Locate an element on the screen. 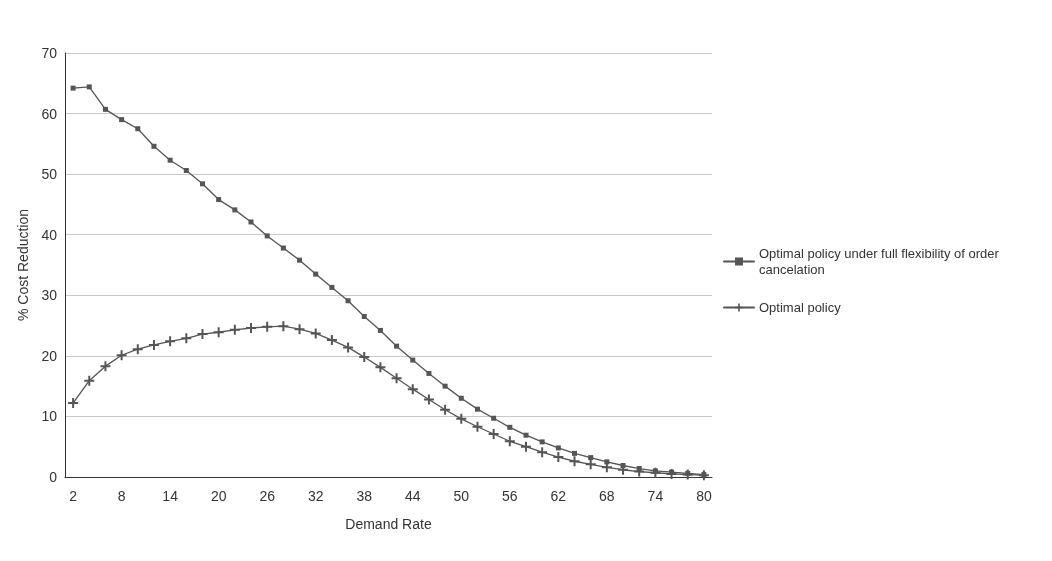  y-tick-label: 50 is located at coordinates (49, 174).